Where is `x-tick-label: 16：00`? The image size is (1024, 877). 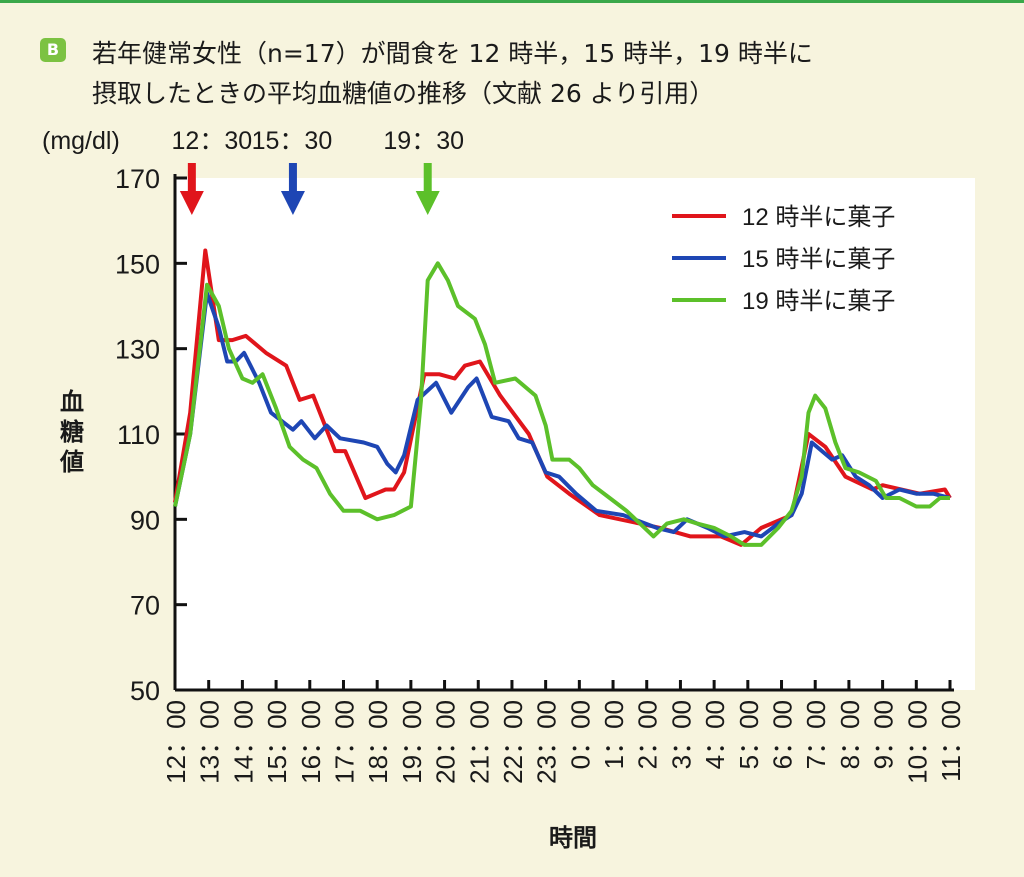 x-tick-label: 16：00 is located at coordinates (311, 742).